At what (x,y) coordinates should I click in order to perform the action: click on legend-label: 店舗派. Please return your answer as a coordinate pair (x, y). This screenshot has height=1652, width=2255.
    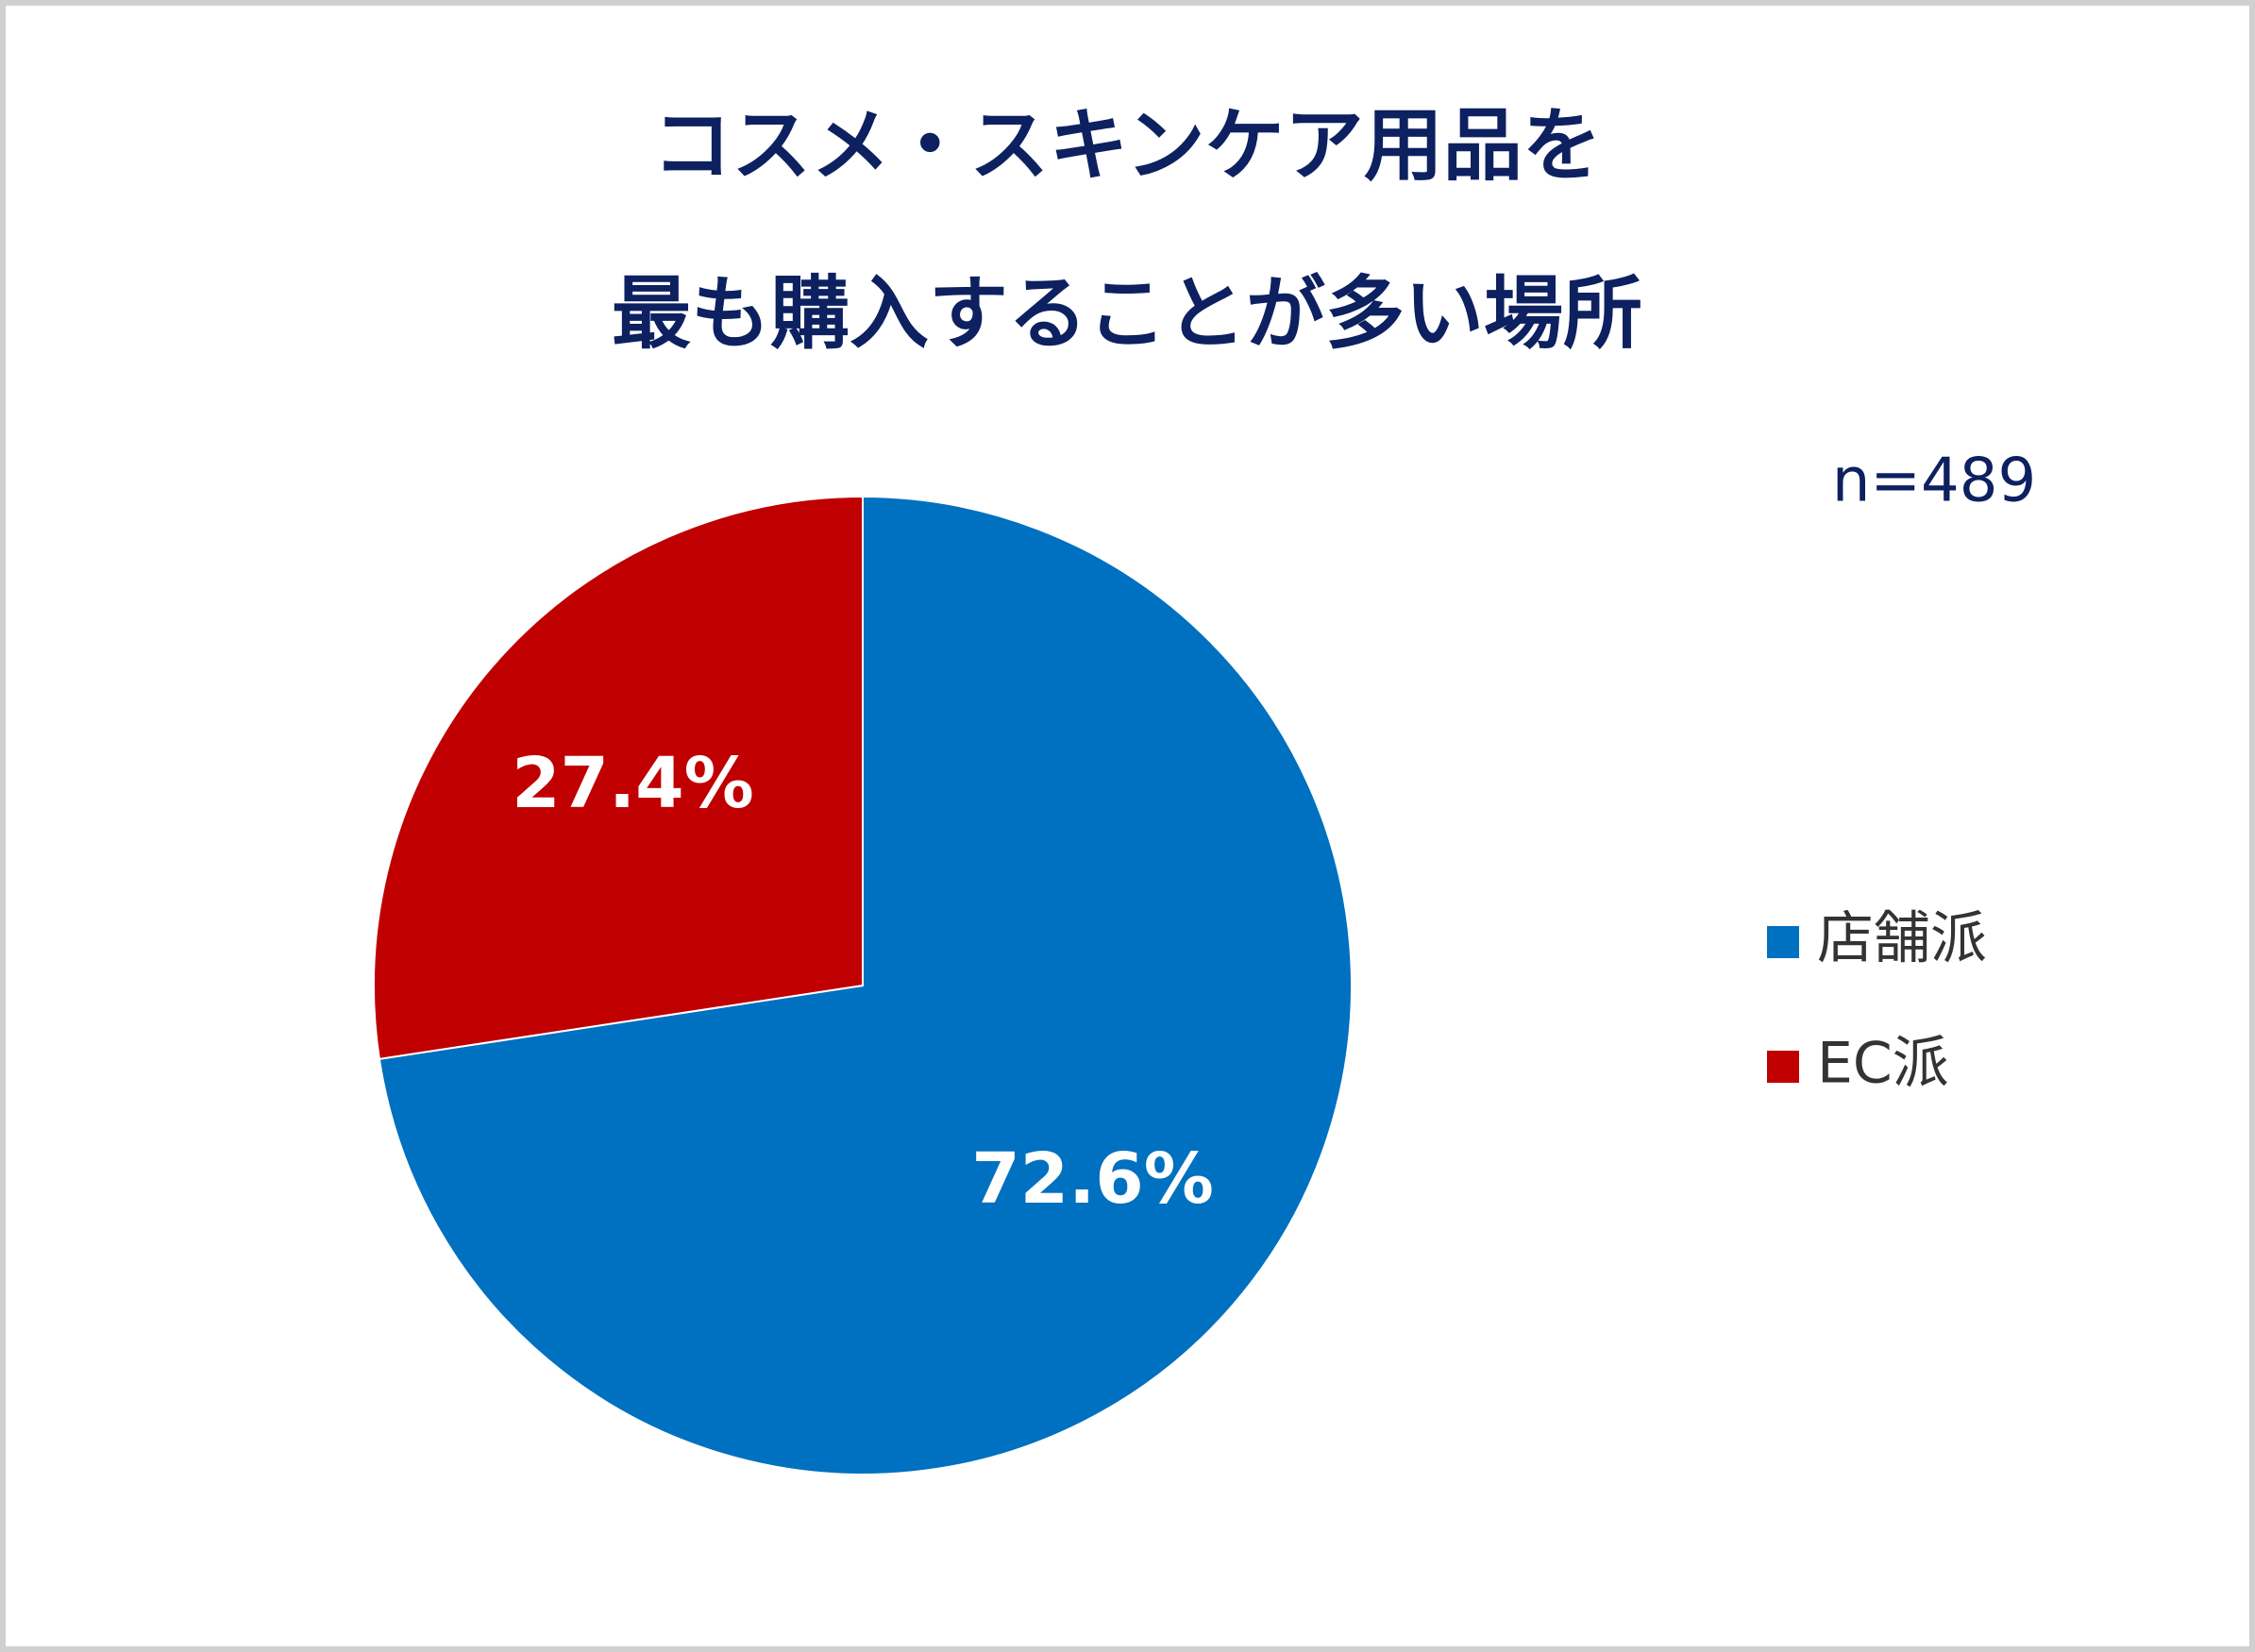
    Looking at the image, I should click on (1902, 939).